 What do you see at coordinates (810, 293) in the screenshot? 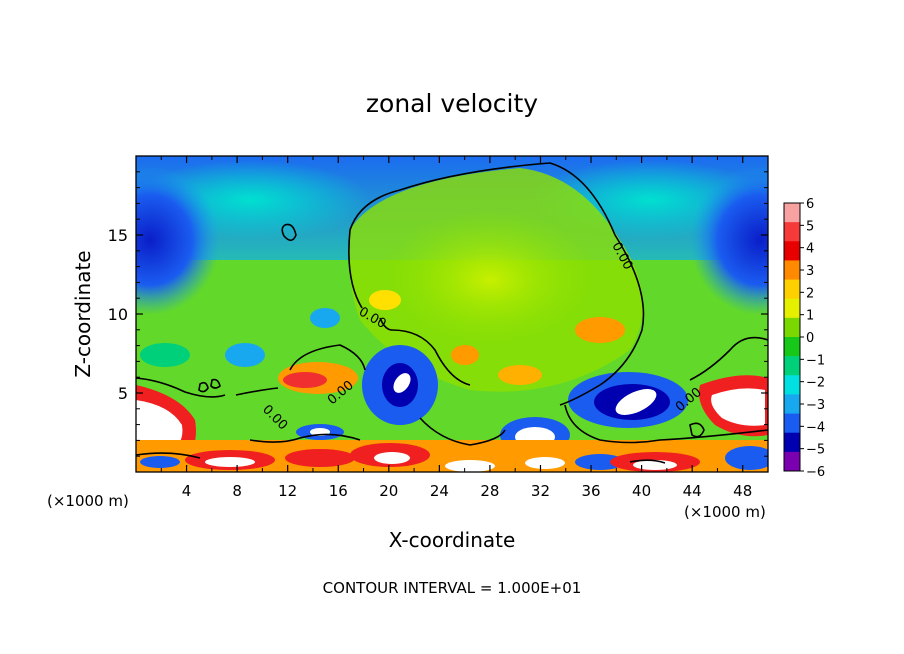
I see `colorbar-label: 2` at bounding box center [810, 293].